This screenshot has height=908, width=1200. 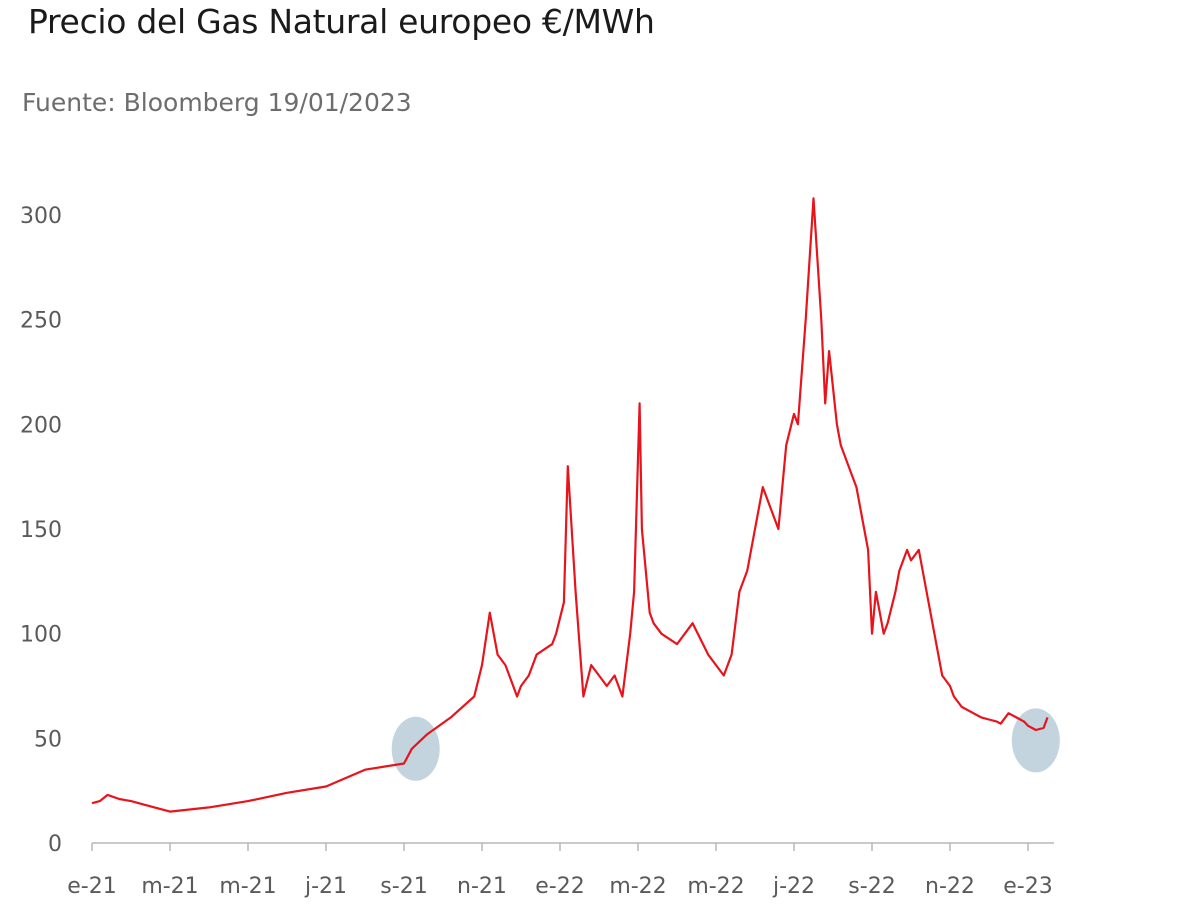 What do you see at coordinates (41, 425) in the screenshot?
I see `y-tick-label: 200` at bounding box center [41, 425].